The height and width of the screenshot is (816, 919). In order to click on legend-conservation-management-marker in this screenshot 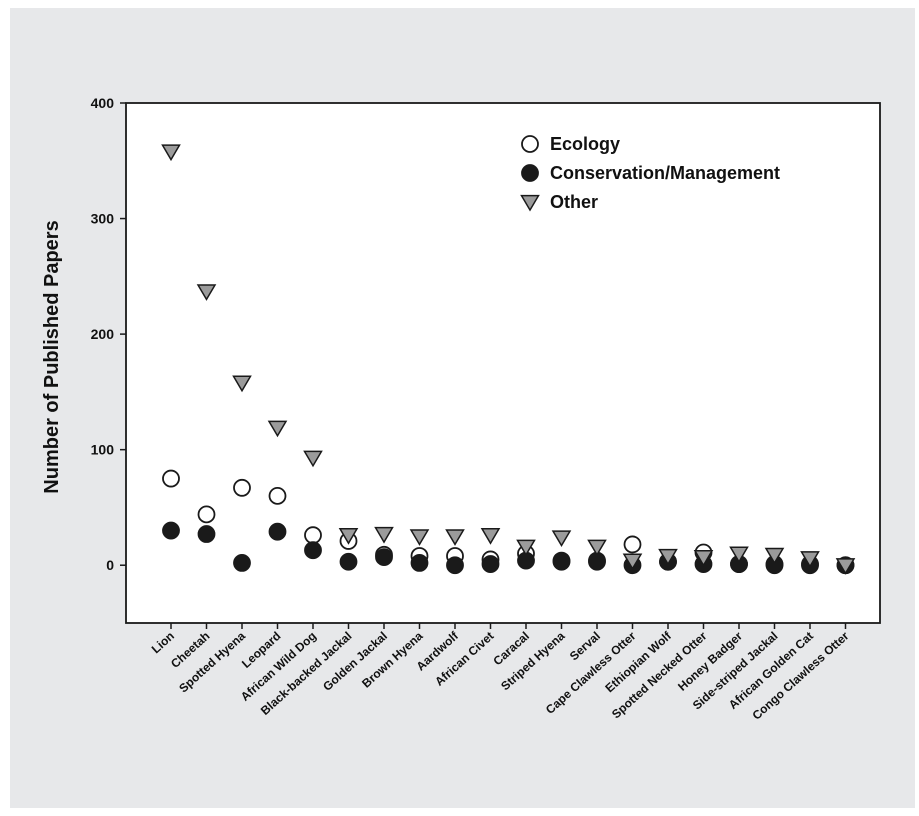, I will do `click(530, 173)`.